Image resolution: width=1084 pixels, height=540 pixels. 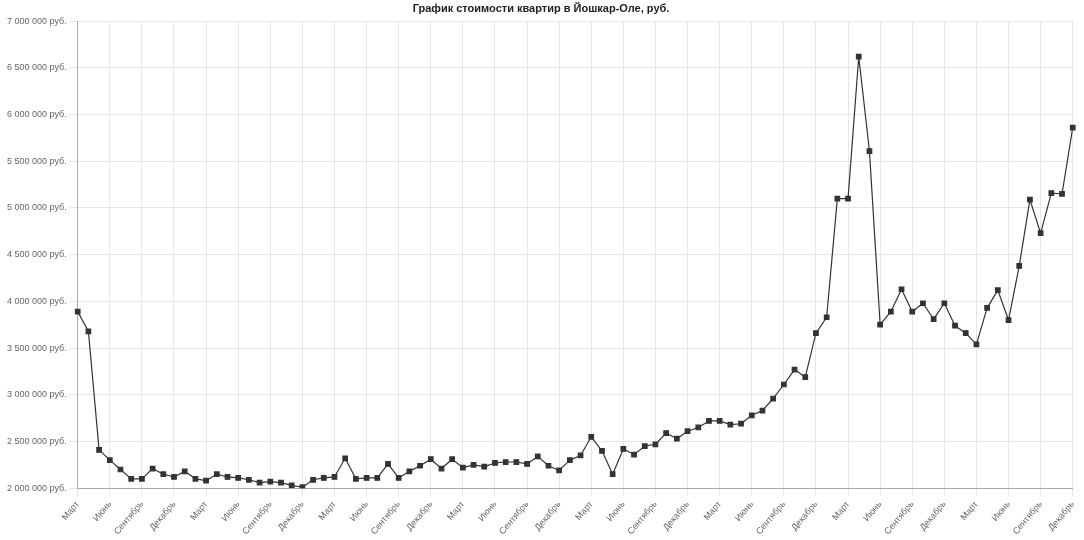 I want to click on chart-title: График стоимости квартир в Йошкар-Оле, руб., so click(x=541, y=7).